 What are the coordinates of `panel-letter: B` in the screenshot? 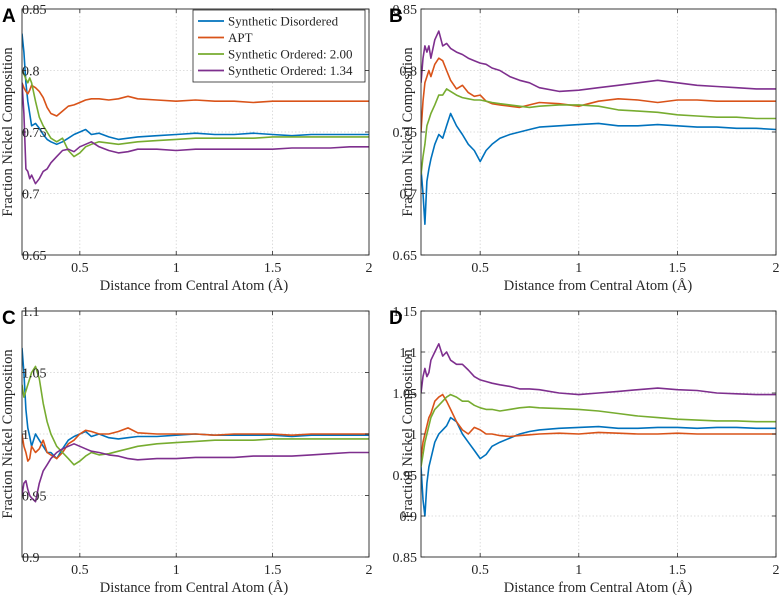 It's located at (396, 16).